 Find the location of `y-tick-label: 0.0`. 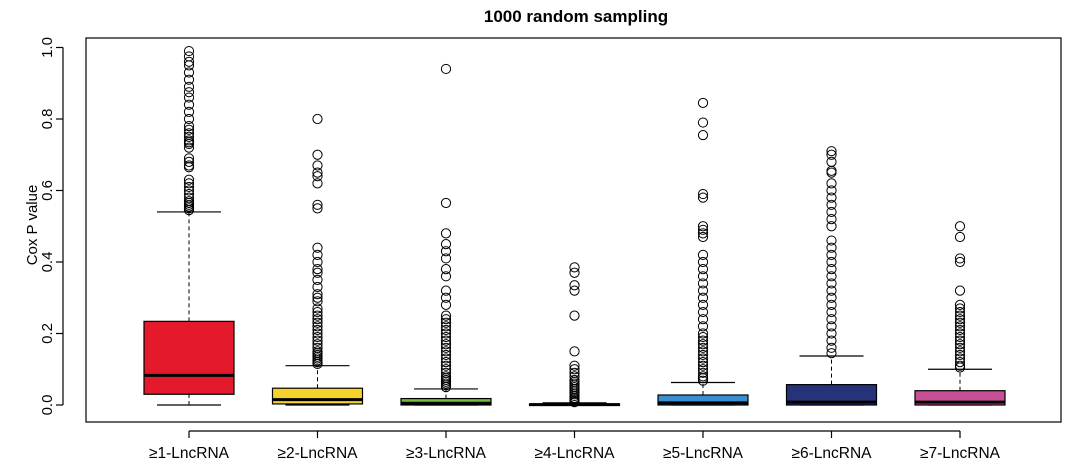

y-tick-label: 0.0 is located at coordinates (47, 405).